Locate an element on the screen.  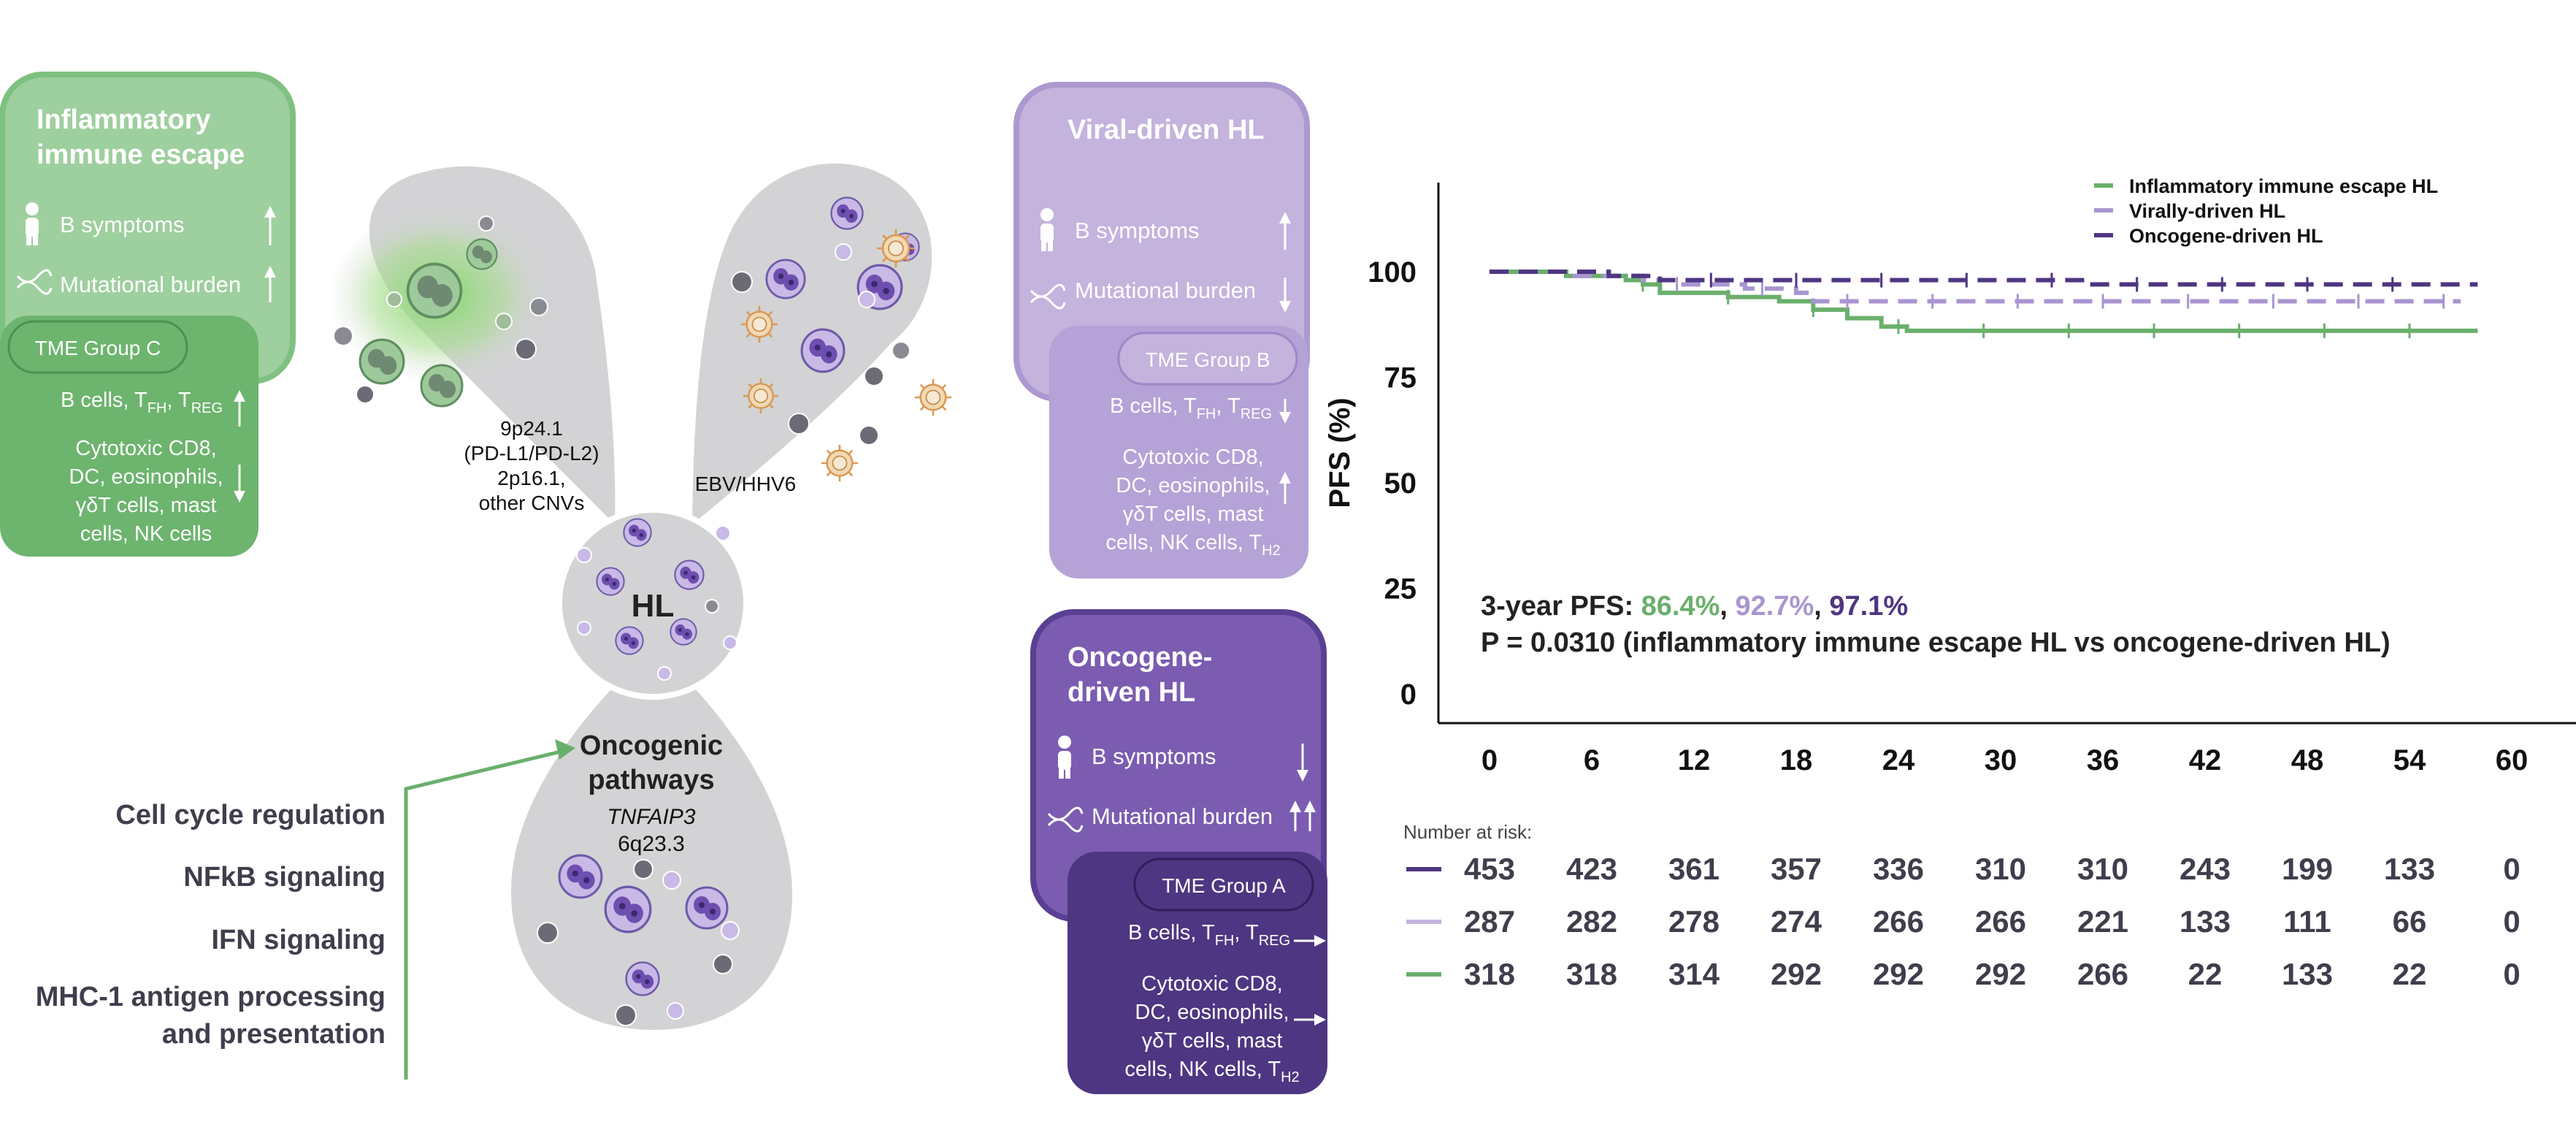
oncogene-mutational-burden: Mutational burden is located at coordinates (1182, 816).